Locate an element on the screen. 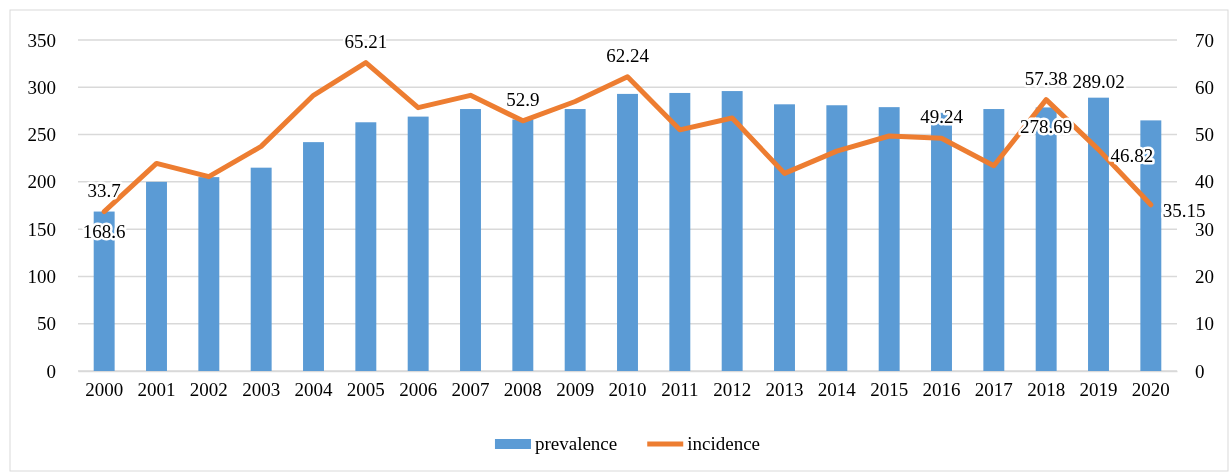 The width and height of the screenshot is (1229, 472). x-tick-label: 2007 is located at coordinates (470, 390).